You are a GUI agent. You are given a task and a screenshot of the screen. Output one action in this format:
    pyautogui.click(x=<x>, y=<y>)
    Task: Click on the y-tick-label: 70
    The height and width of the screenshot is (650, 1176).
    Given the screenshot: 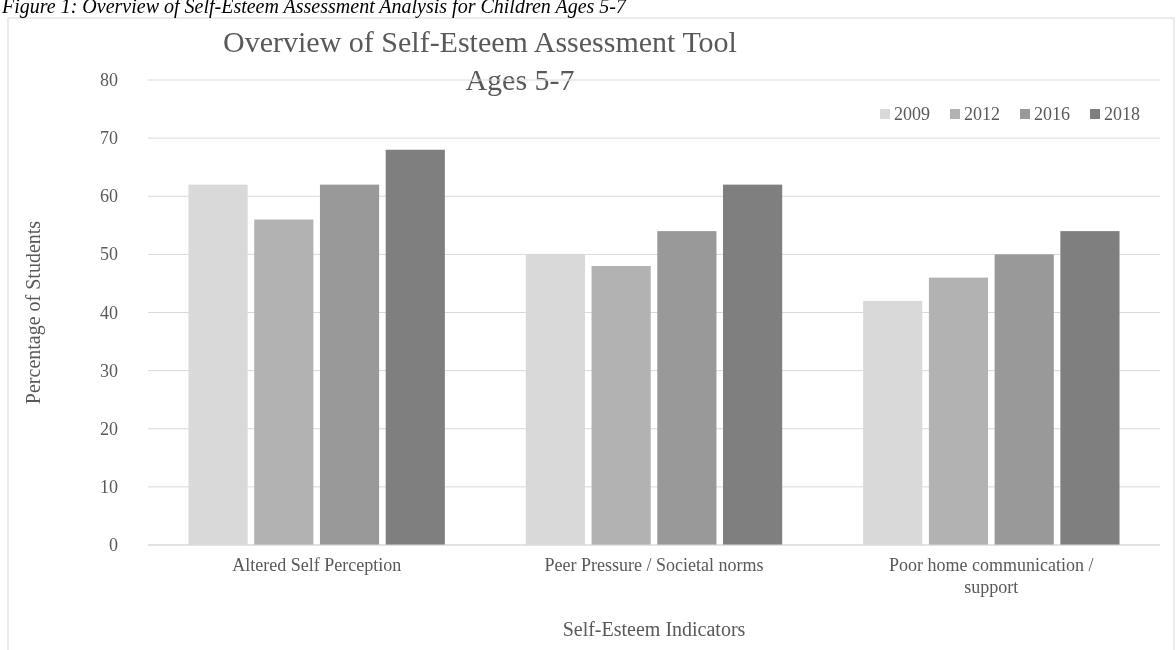 What is the action you would take?
    pyautogui.click(x=109, y=138)
    